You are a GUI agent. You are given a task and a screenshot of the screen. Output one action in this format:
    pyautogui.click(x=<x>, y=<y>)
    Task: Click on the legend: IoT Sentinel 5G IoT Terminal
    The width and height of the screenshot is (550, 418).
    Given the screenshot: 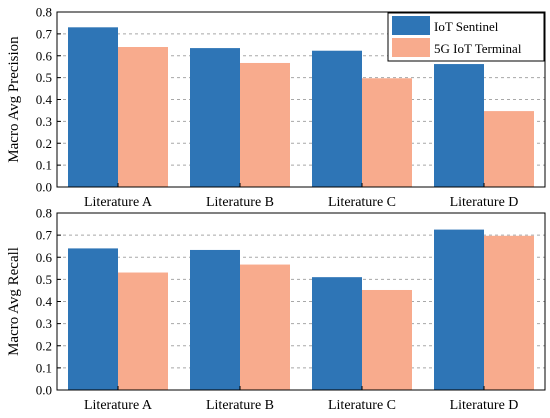 What is the action you would take?
    pyautogui.click(x=466, y=37)
    